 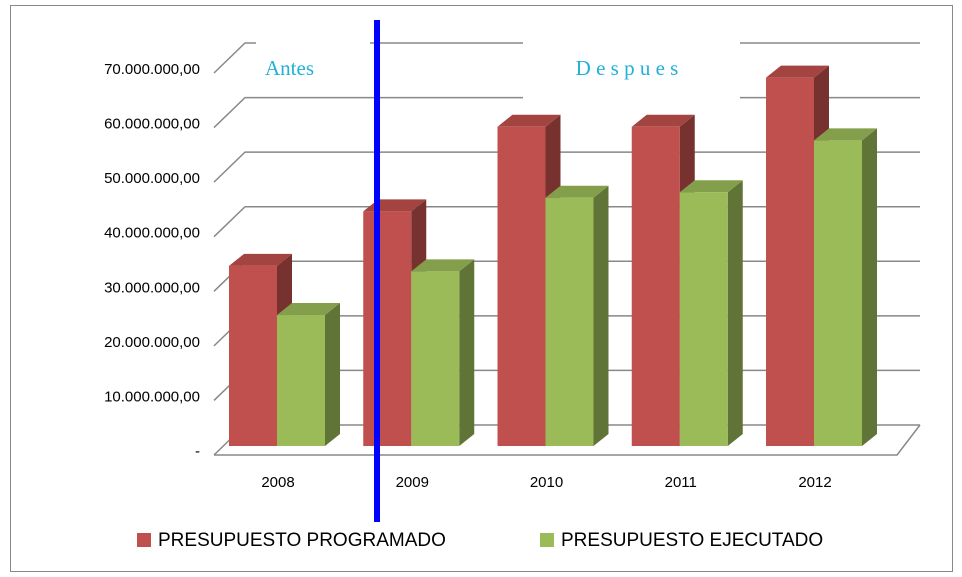 What do you see at coordinates (412, 482) in the screenshot?
I see `x-tick-label: 2009` at bounding box center [412, 482].